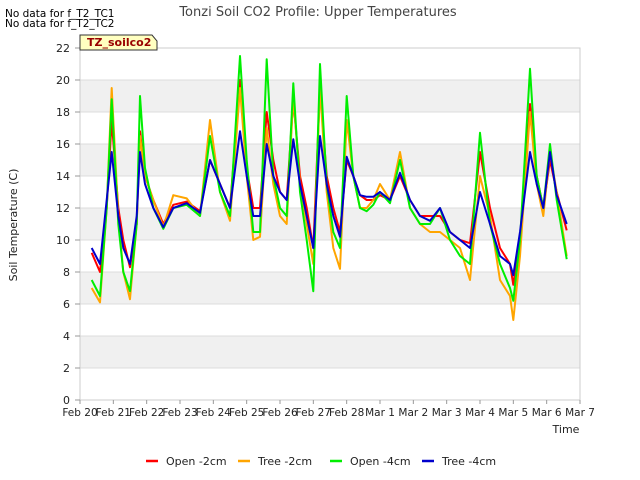 This screenshot has height=480, width=640. What do you see at coordinates (380, 461) in the screenshot?
I see `legend-label: Open -4cm` at bounding box center [380, 461].